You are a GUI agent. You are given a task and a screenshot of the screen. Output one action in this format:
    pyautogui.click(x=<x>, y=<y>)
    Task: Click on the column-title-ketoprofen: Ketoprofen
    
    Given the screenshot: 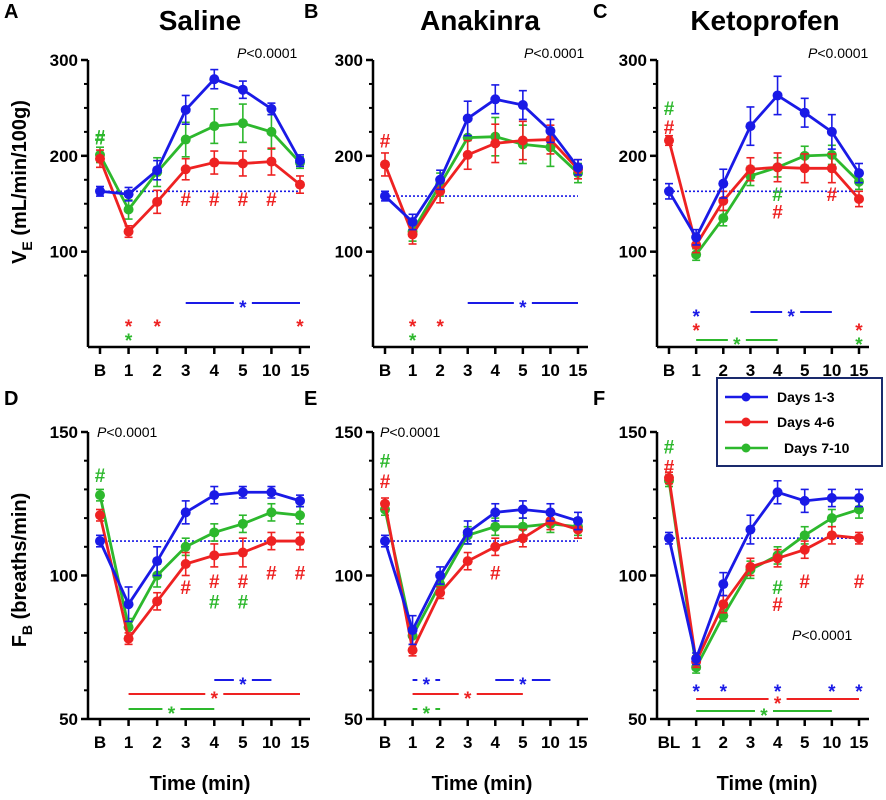 What is the action you would take?
    pyautogui.click(x=764, y=20)
    